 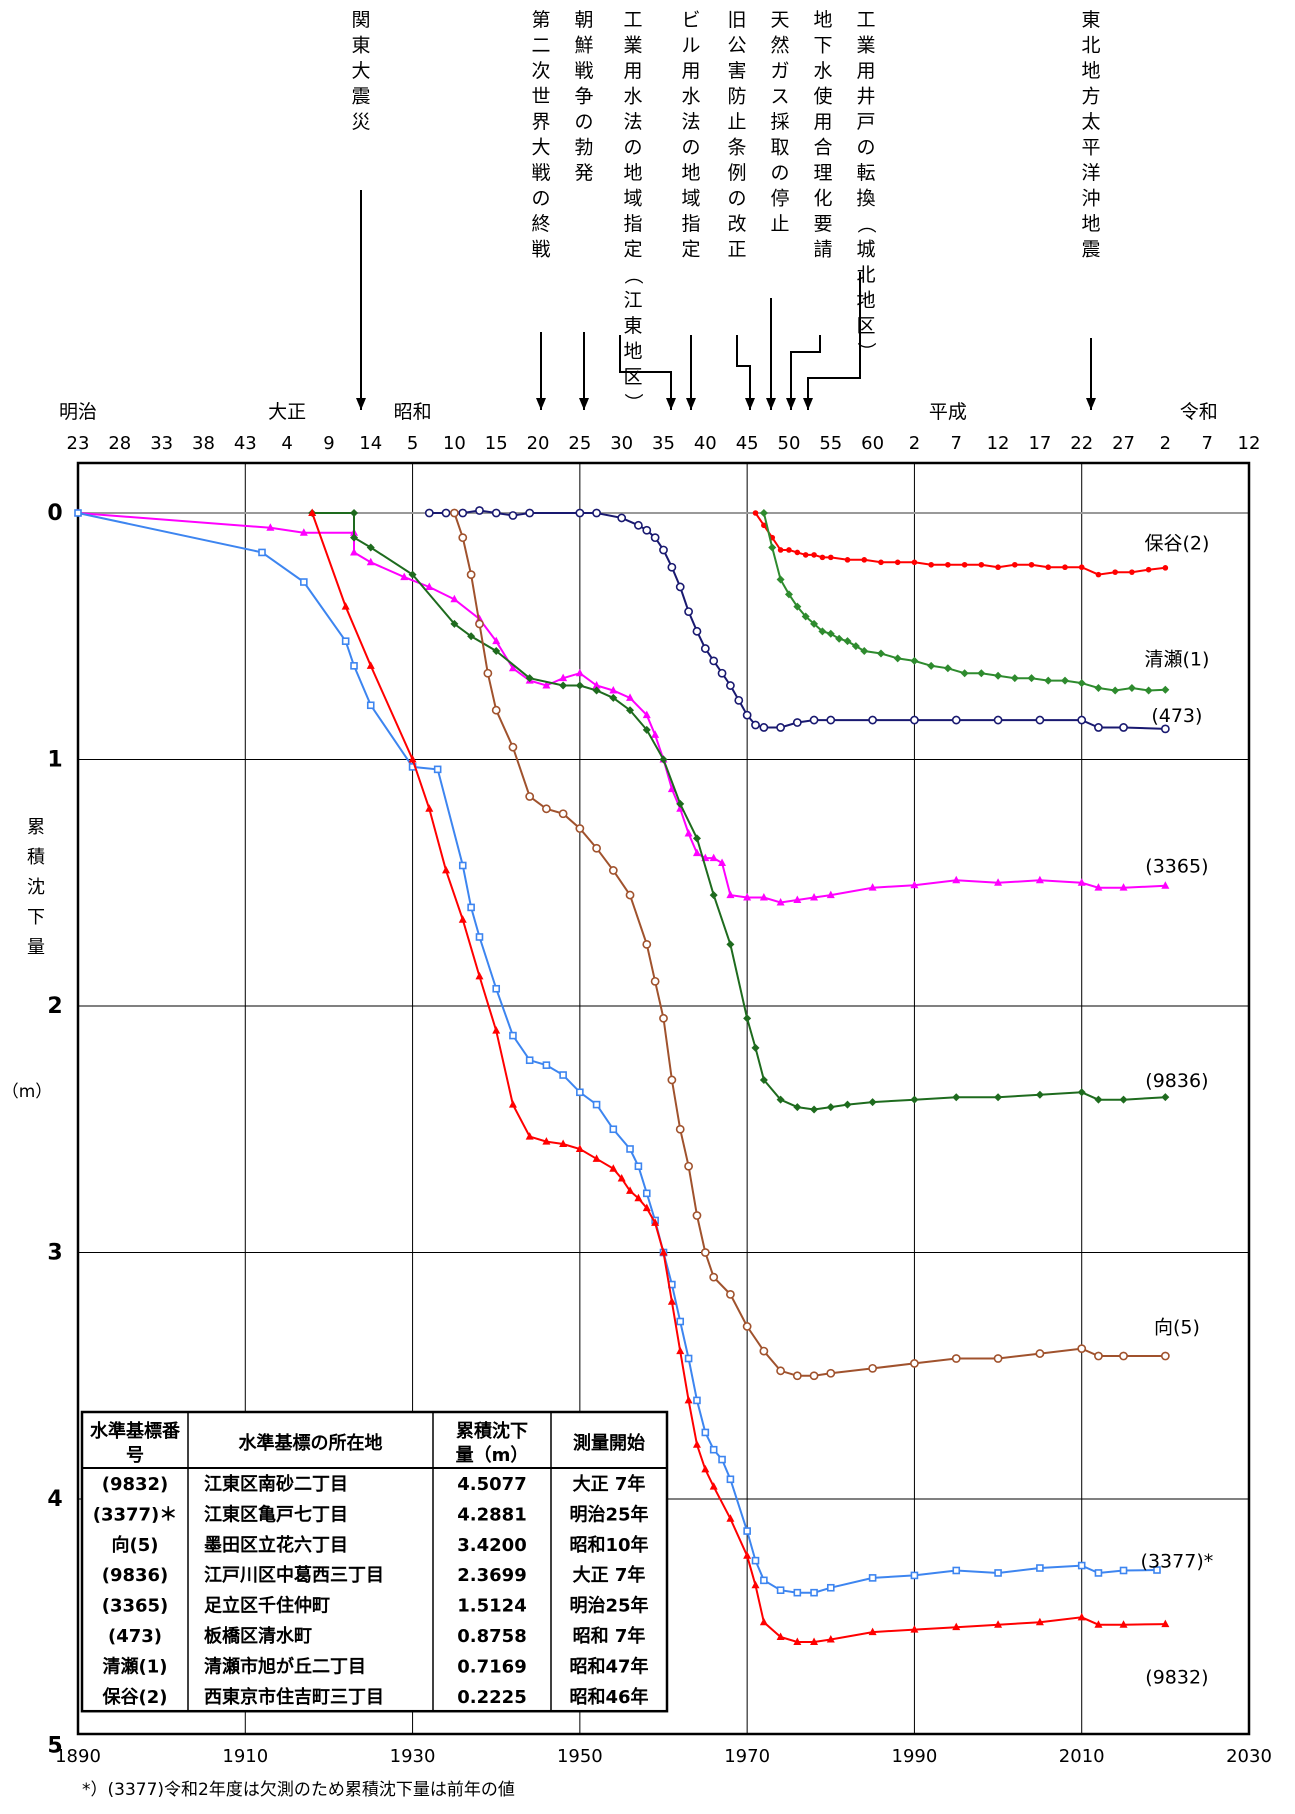 I want to click on event-char: の, so click(x=690, y=148).